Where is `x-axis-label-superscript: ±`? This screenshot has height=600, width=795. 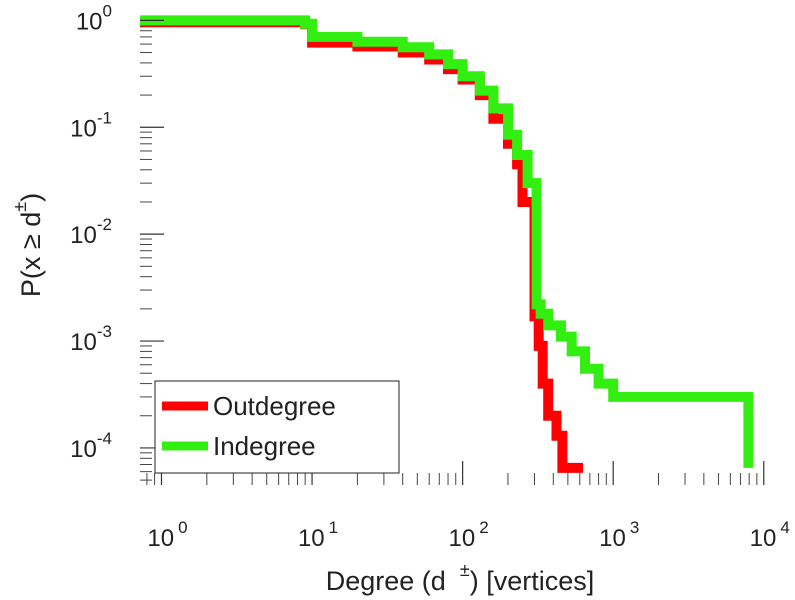
x-axis-label-superscript: ± is located at coordinates (465, 570).